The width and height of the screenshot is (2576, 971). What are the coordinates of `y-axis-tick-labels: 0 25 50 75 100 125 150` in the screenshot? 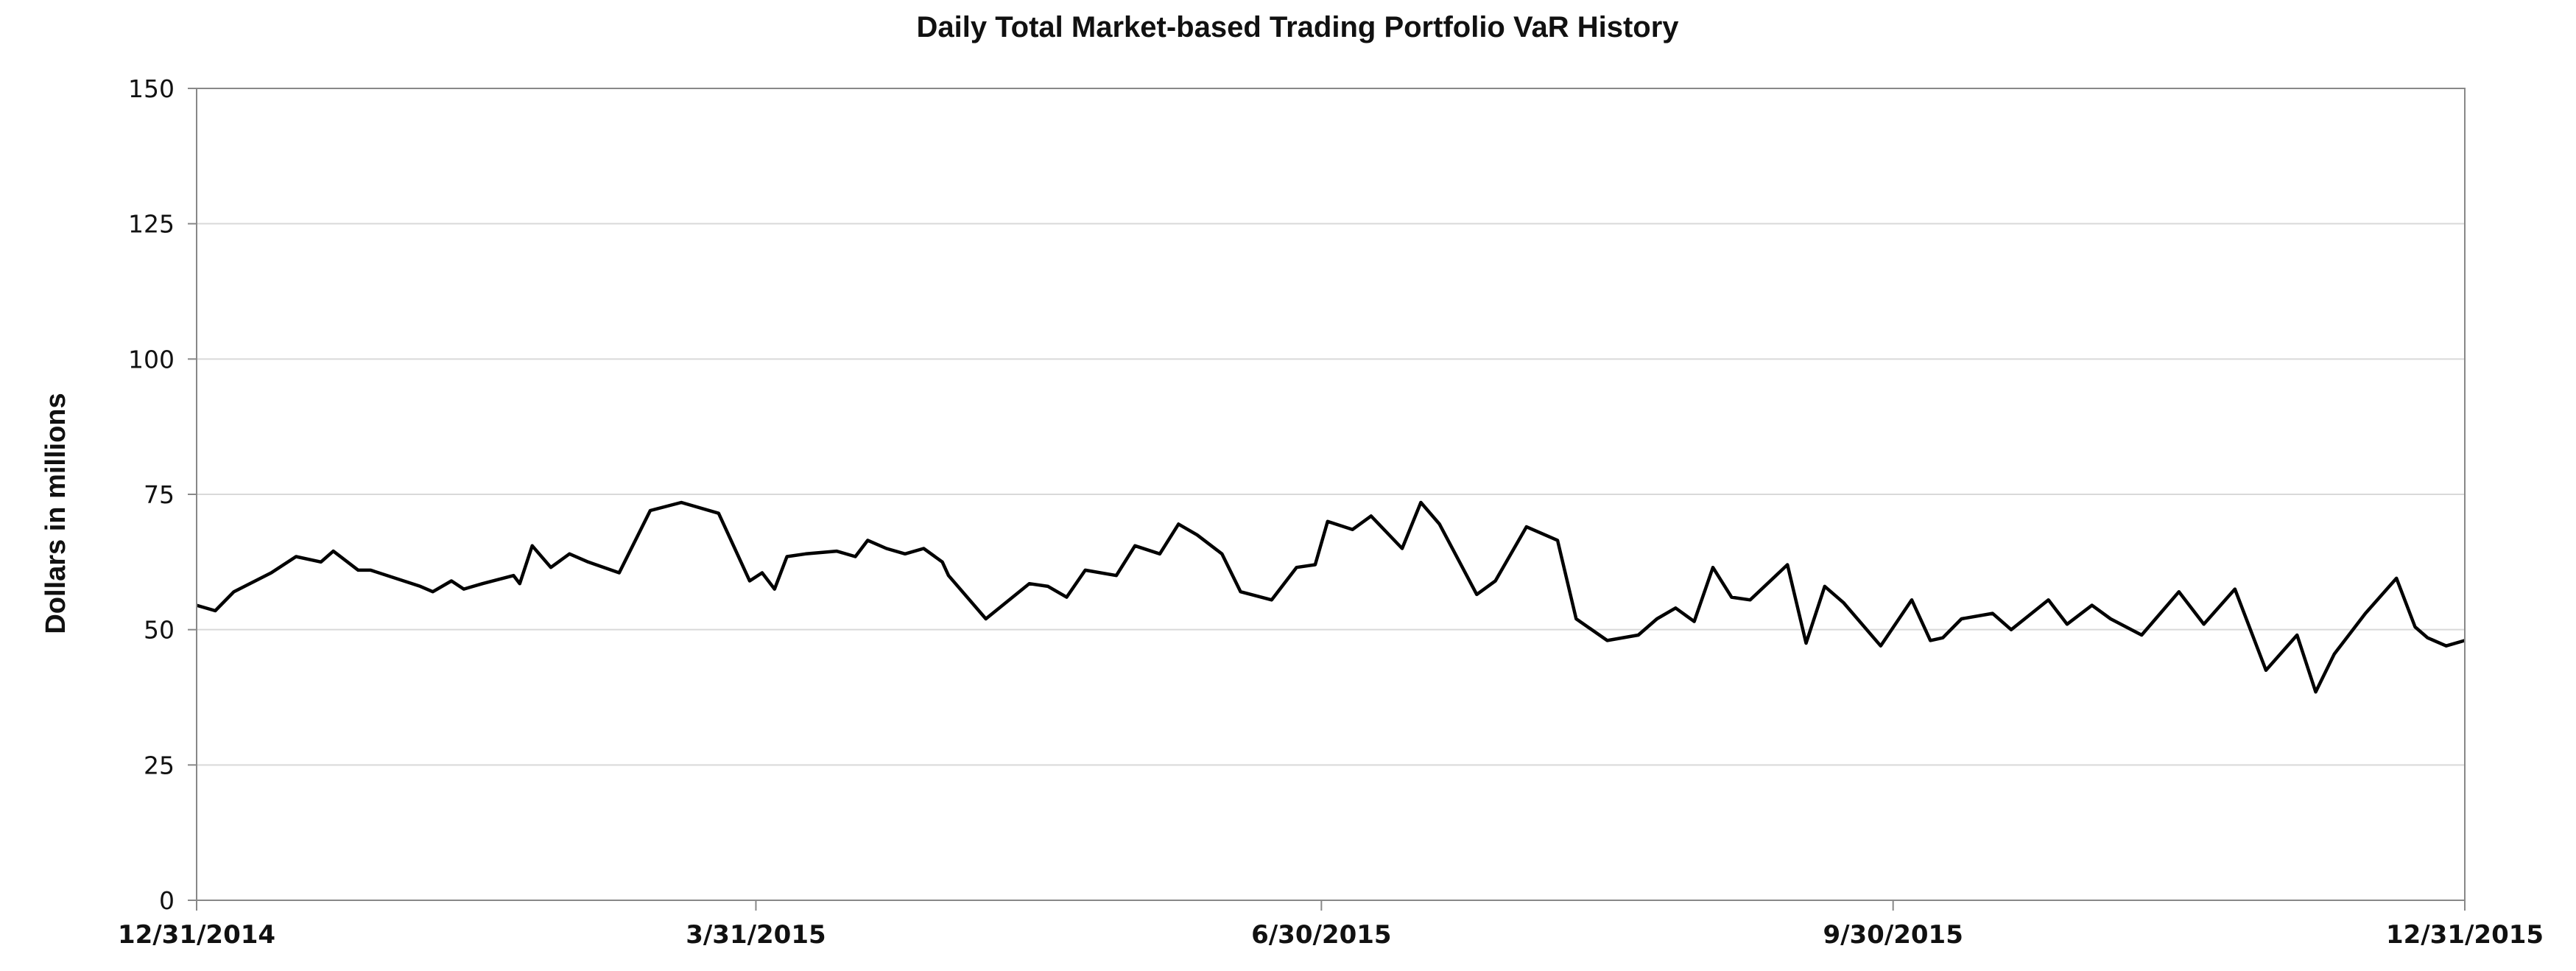 It's located at (162, 494).